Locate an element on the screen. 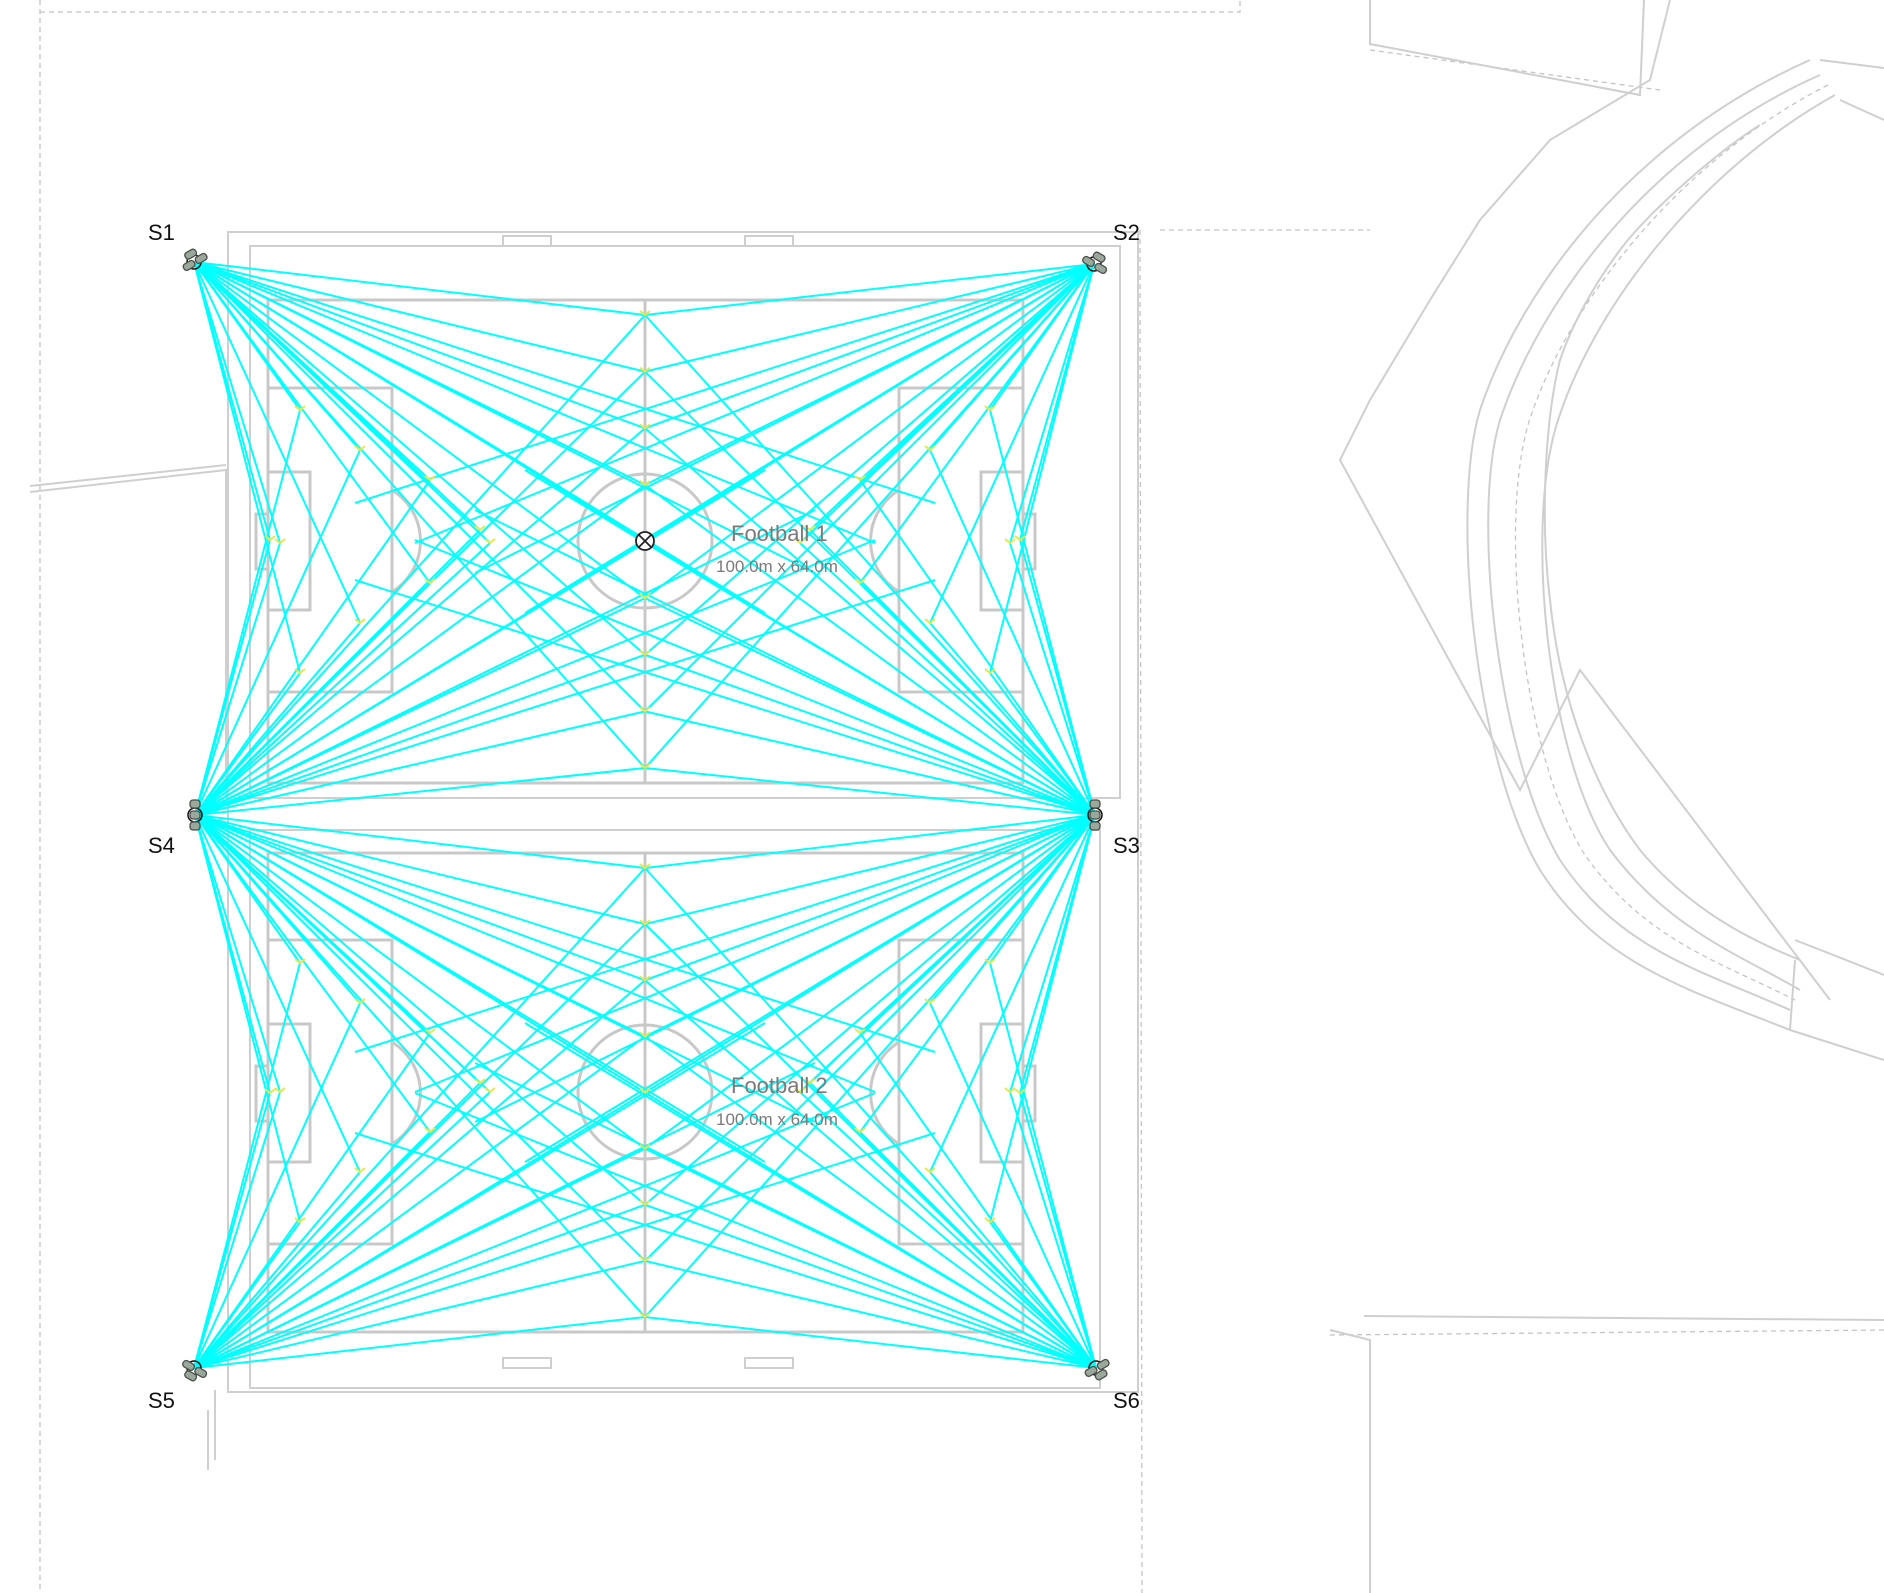 This screenshot has width=1884, height=1593. aim-f1-c7 is located at coordinates (645, 709).